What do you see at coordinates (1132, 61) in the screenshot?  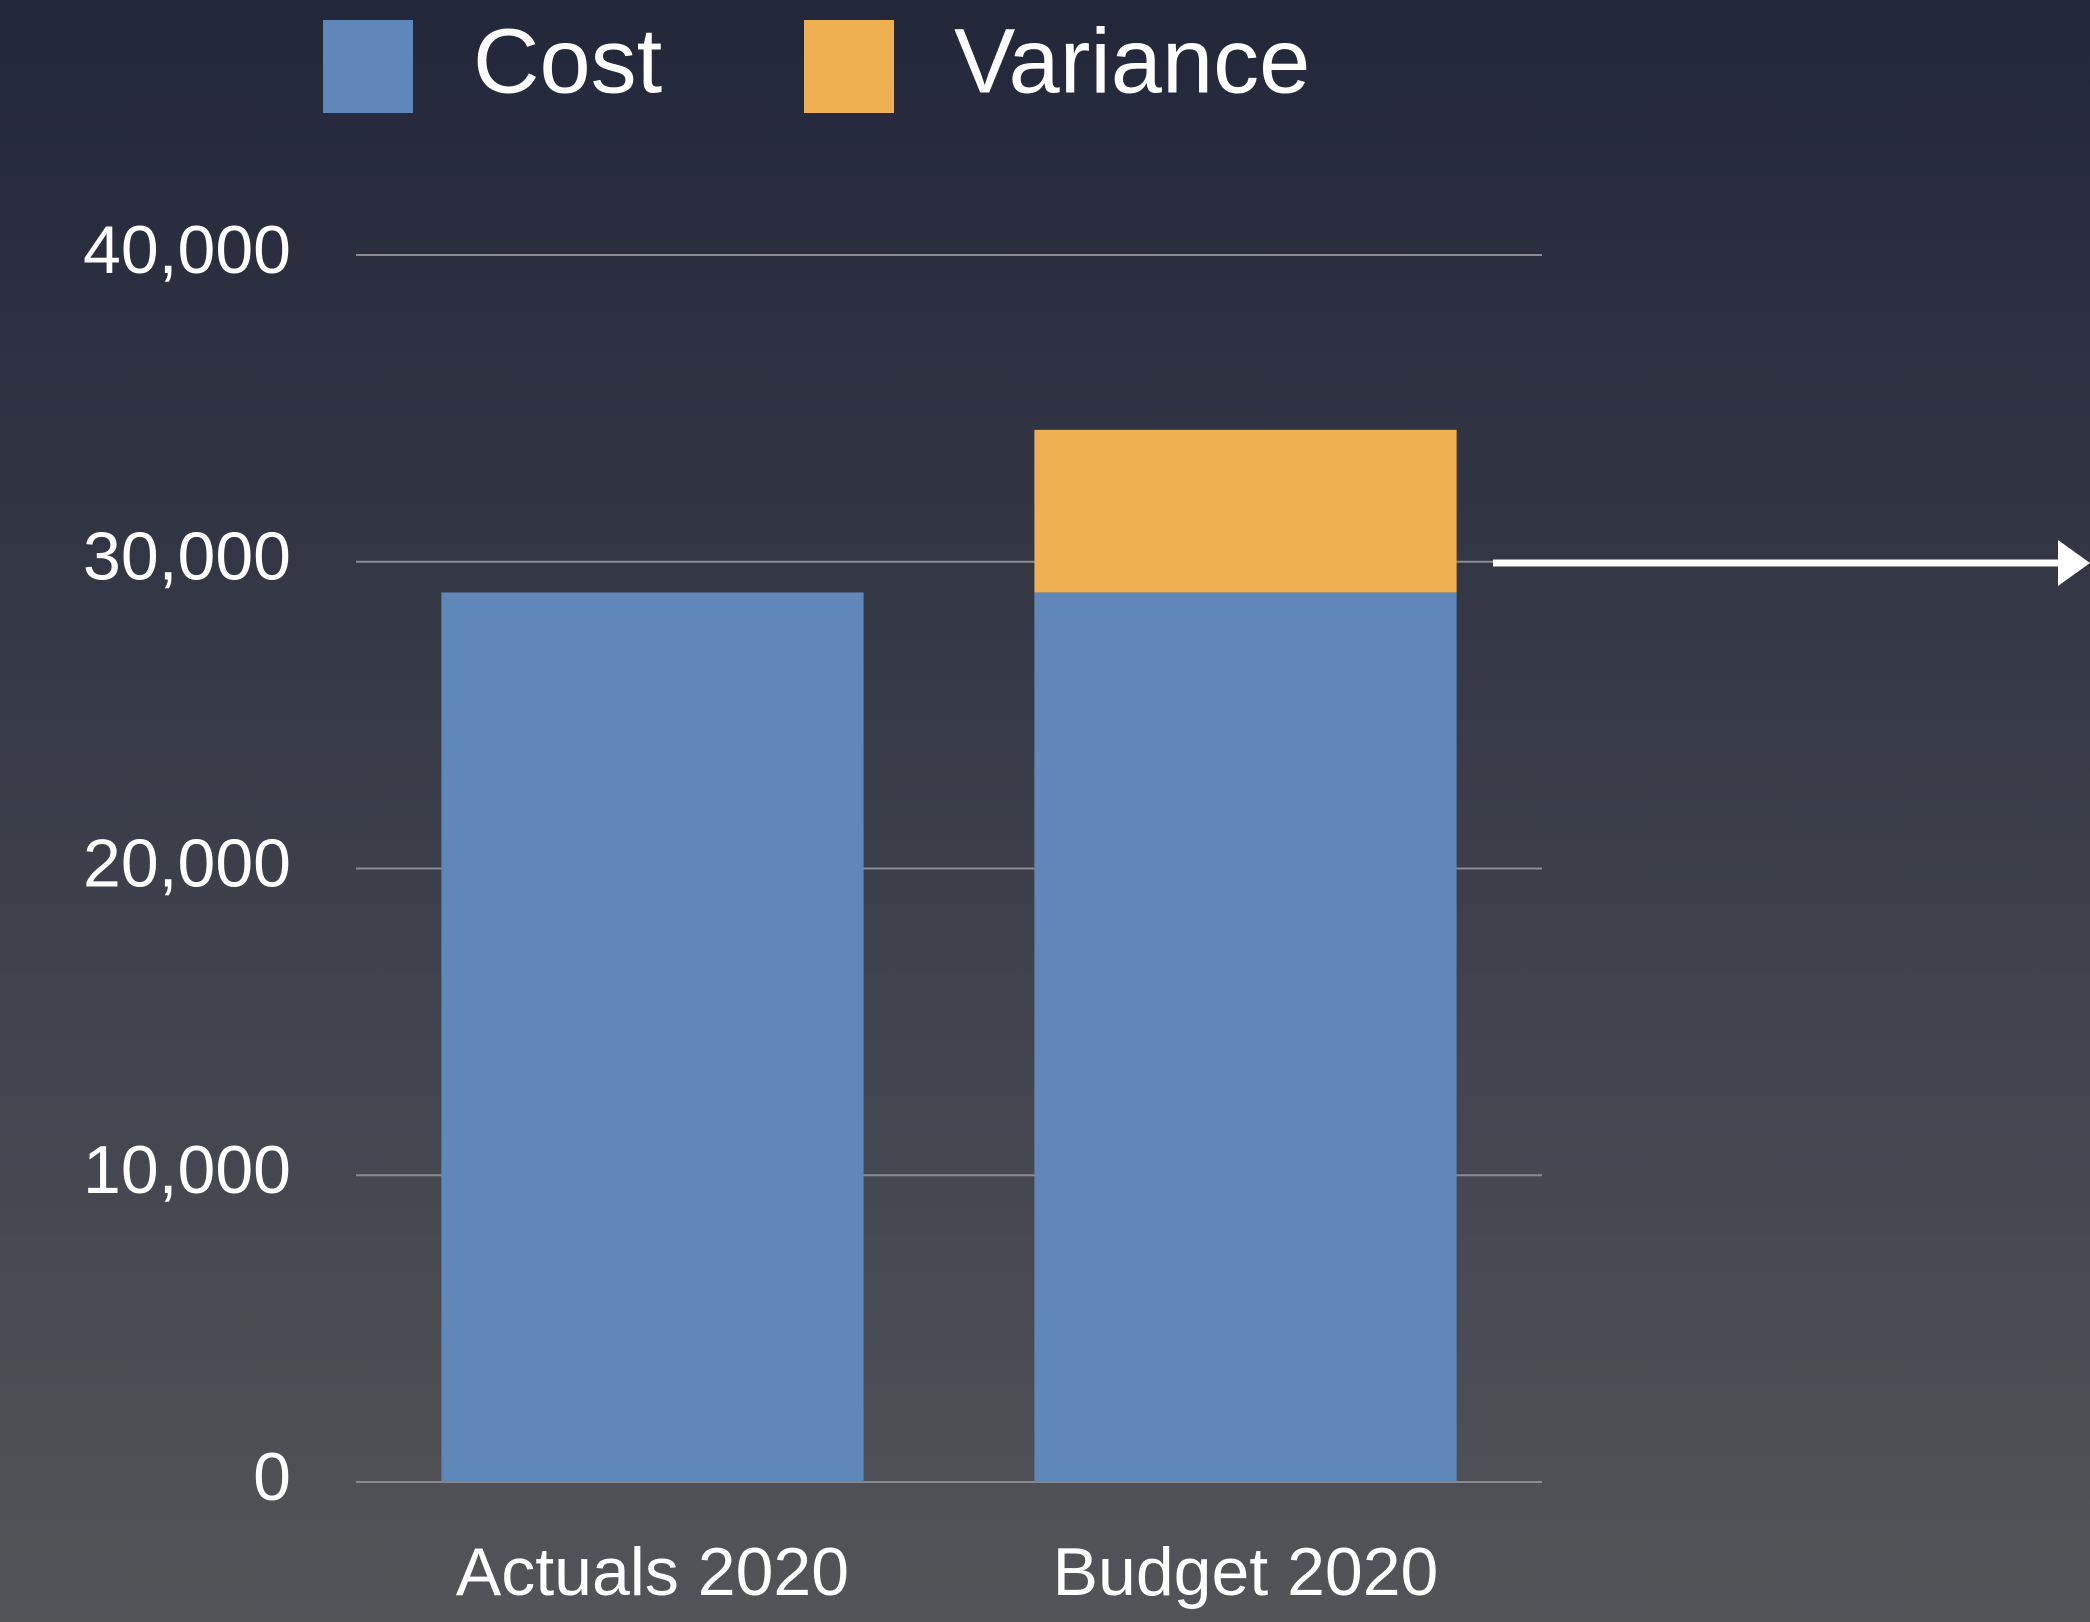 I see `legend-label: Variance` at bounding box center [1132, 61].